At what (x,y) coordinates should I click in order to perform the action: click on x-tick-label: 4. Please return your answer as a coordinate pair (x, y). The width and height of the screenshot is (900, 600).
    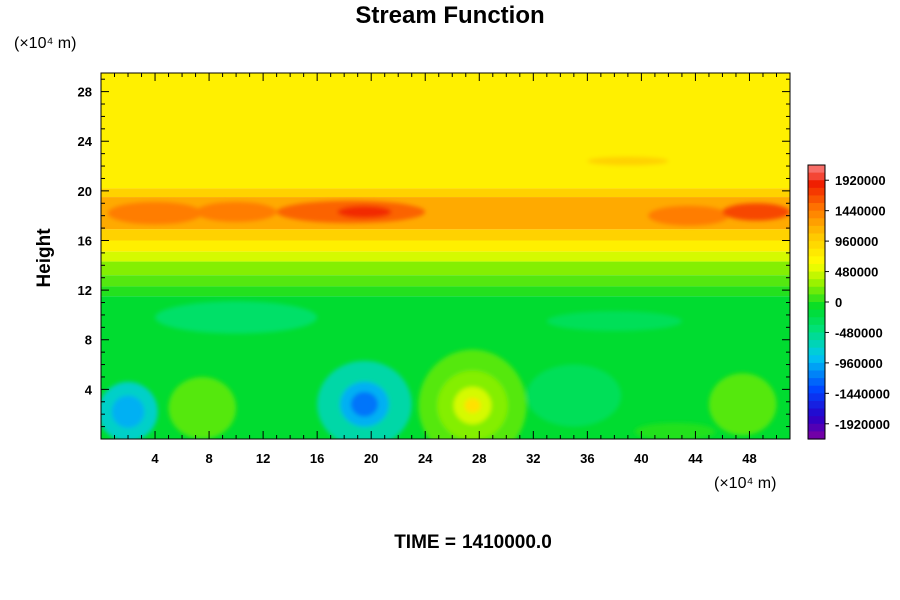
    Looking at the image, I should click on (155, 458).